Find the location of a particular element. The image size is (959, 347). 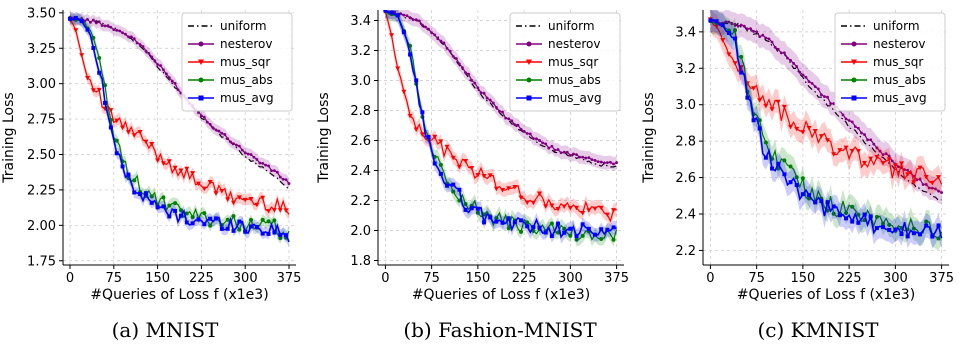

legend-box is located at coordinates (565, 62).